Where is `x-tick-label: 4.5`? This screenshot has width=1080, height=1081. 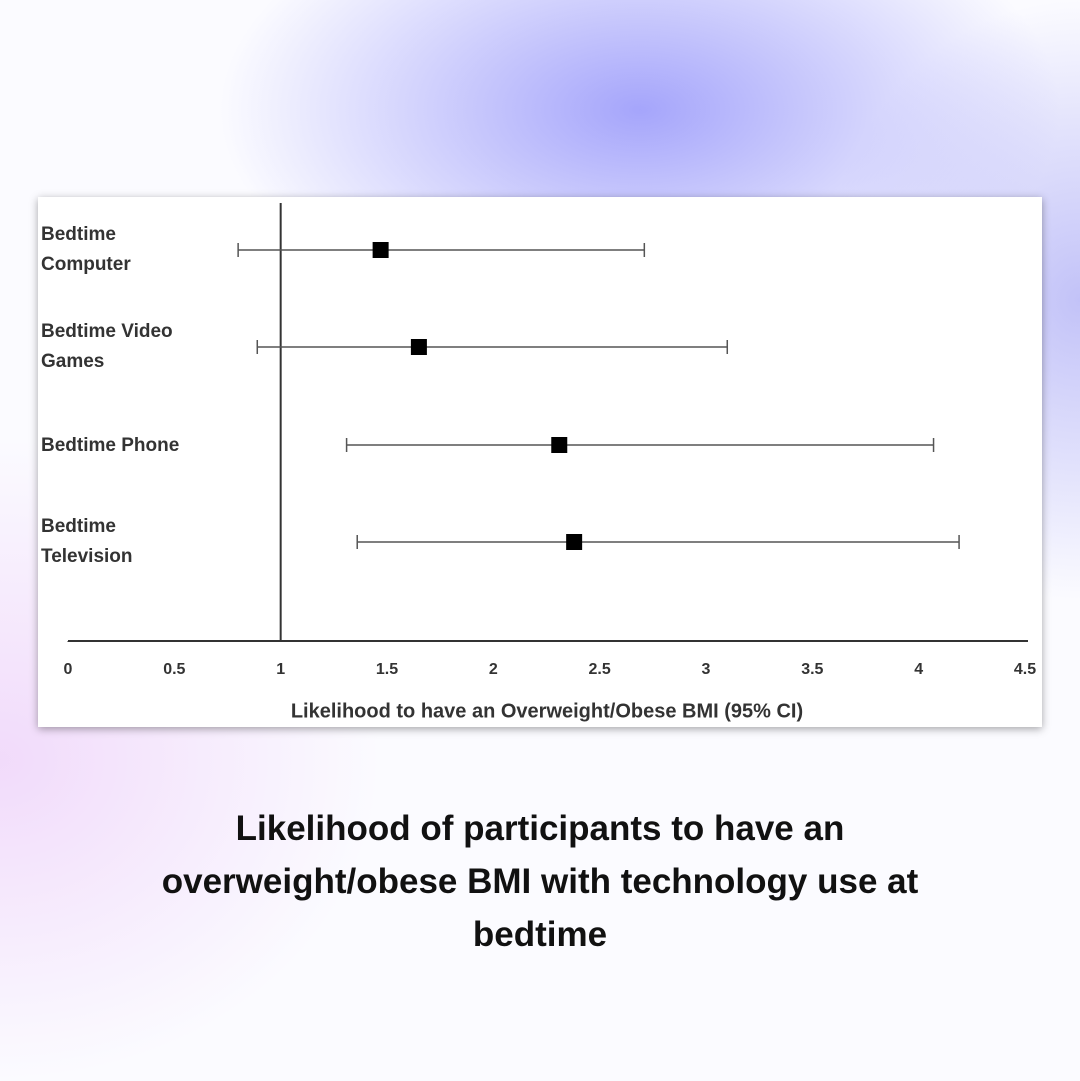 x-tick-label: 4.5 is located at coordinates (1025, 669).